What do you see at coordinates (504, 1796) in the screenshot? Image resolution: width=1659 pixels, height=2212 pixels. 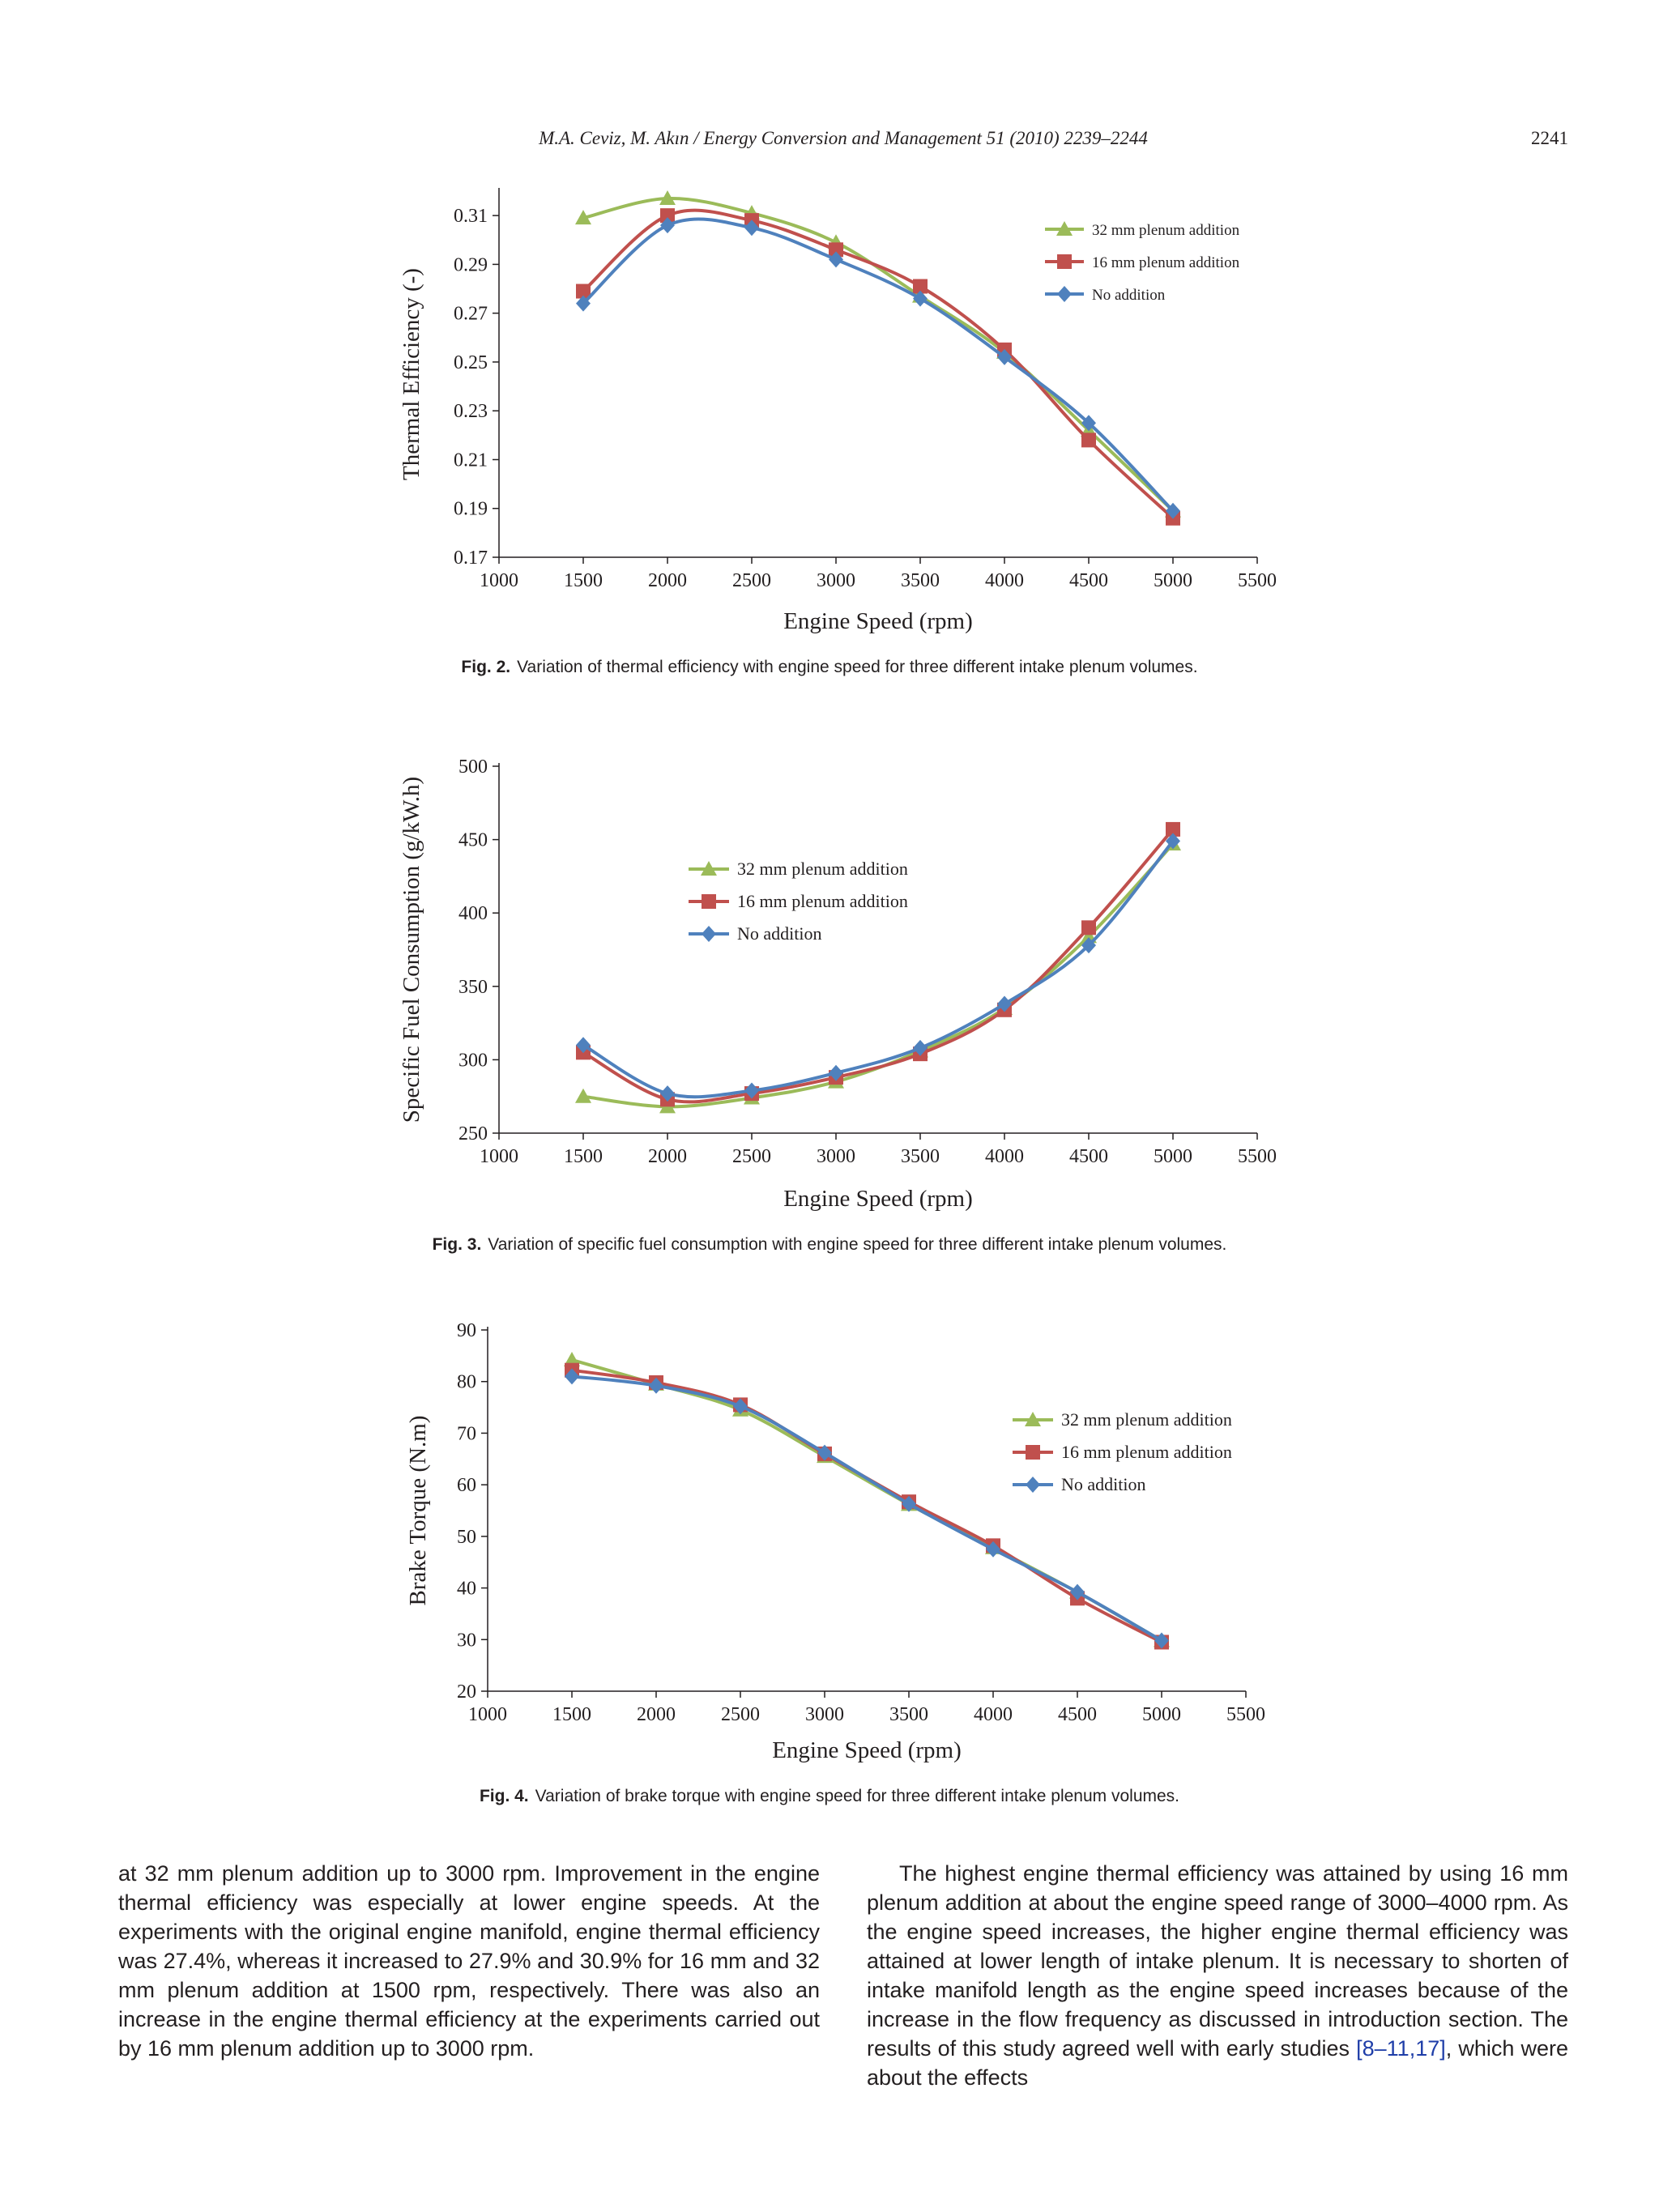 I see `figure-4-label: Fig. 4.` at bounding box center [504, 1796].